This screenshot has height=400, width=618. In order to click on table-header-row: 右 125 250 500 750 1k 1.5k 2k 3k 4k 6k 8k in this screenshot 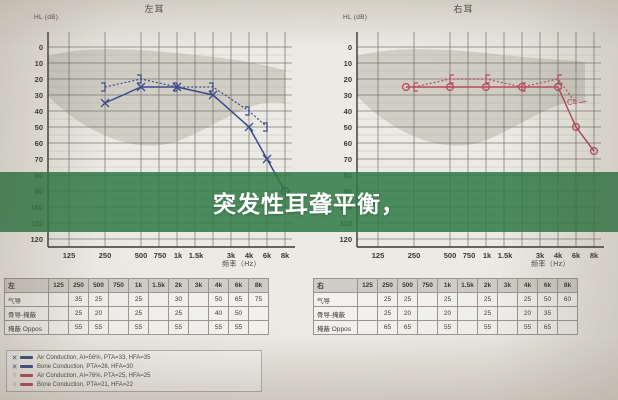, I will do `click(445, 285)`.